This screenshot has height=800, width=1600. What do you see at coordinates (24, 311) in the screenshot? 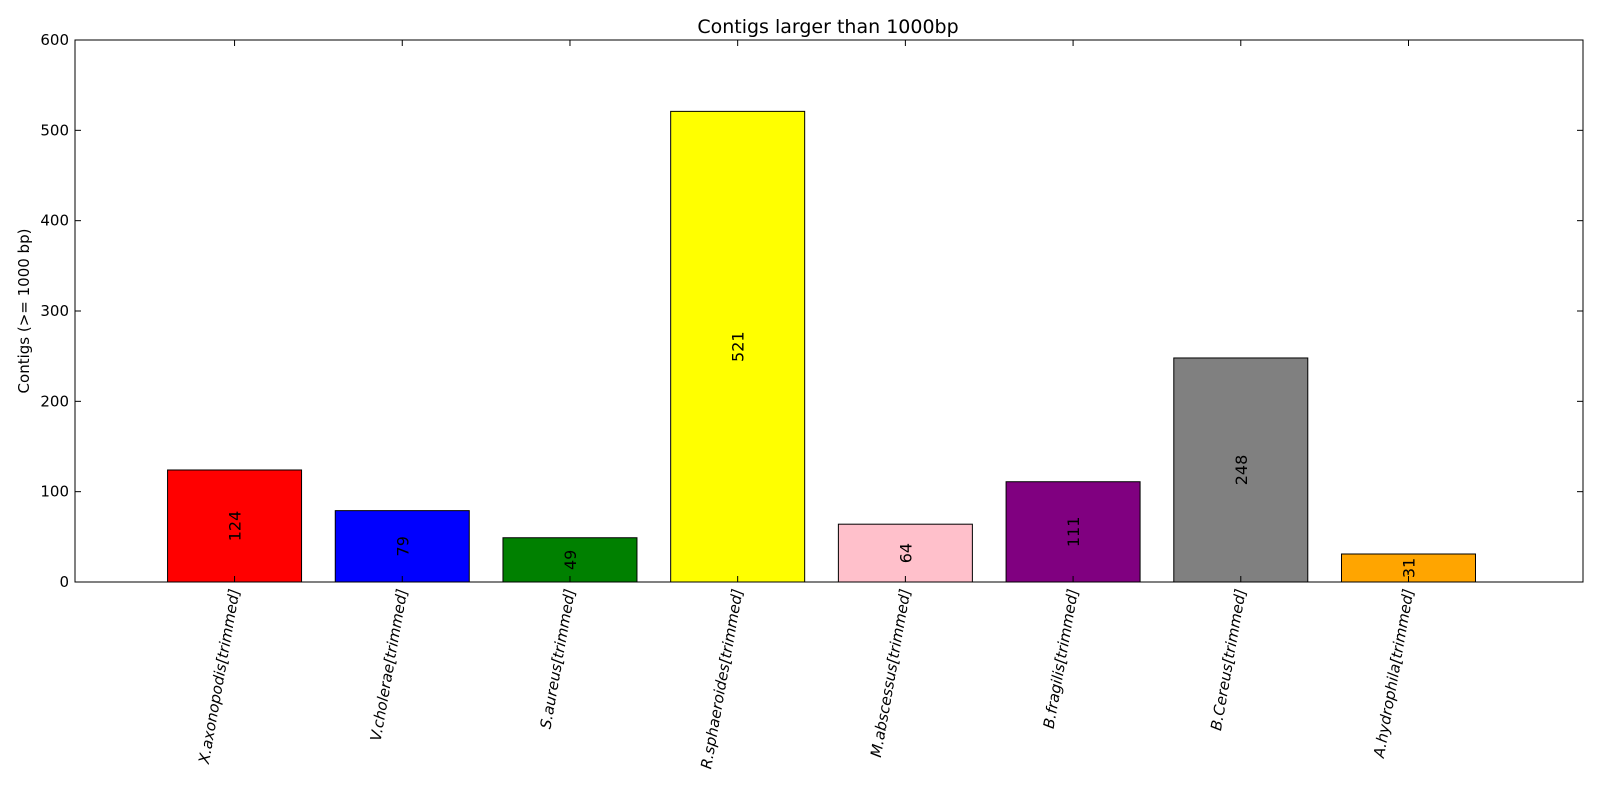
I see `y-axis-label: Contigs (>= 1000 bp)` at bounding box center [24, 311].